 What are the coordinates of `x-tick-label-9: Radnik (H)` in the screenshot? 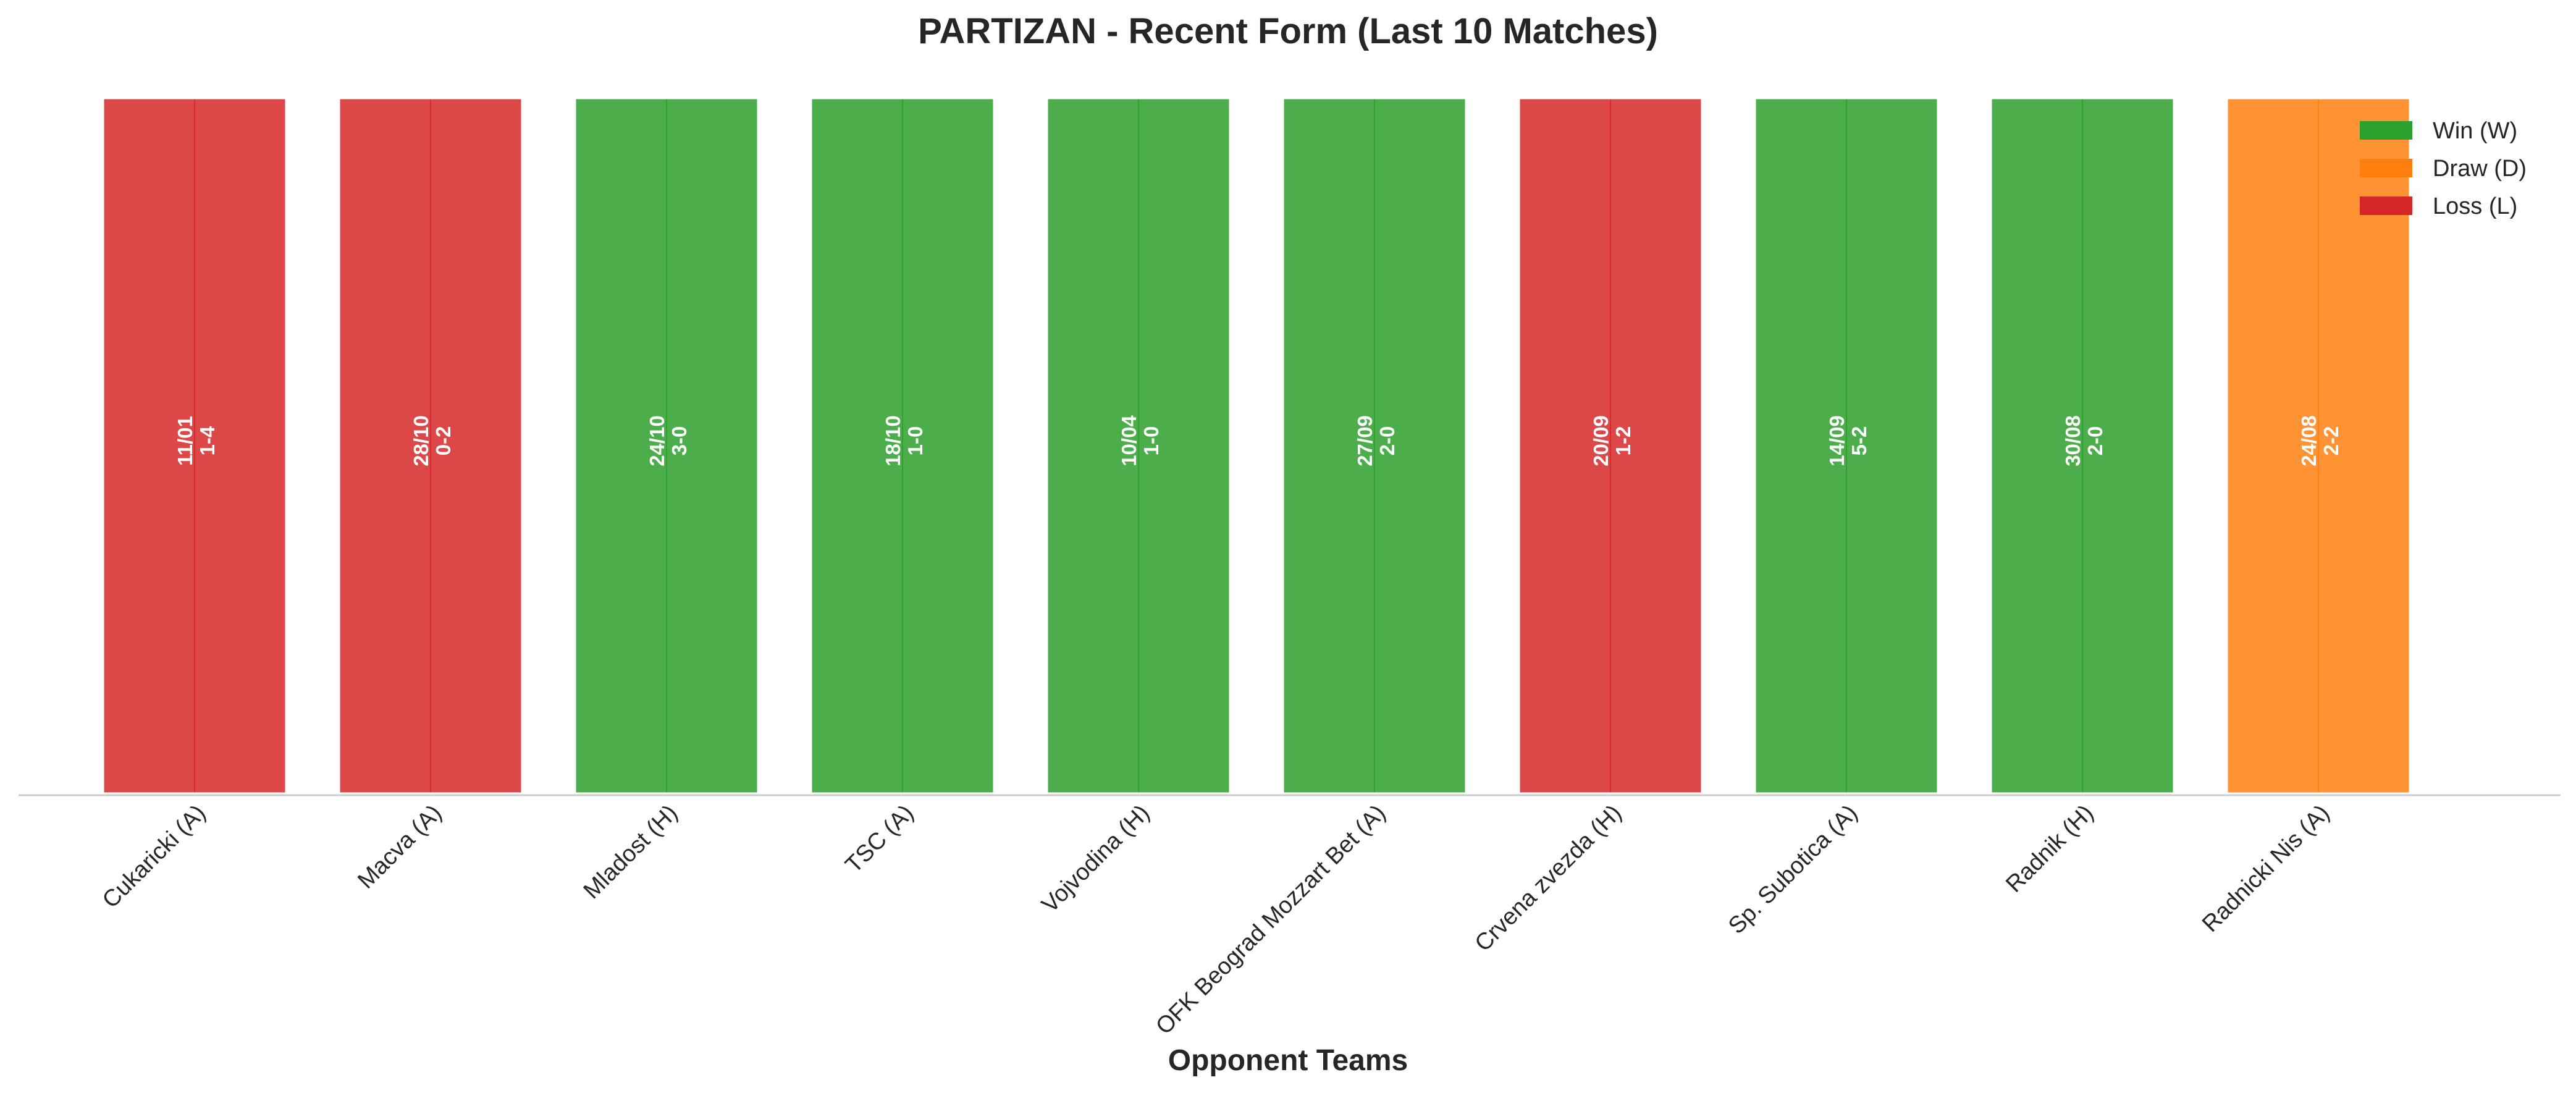 It's located at (2049, 849).